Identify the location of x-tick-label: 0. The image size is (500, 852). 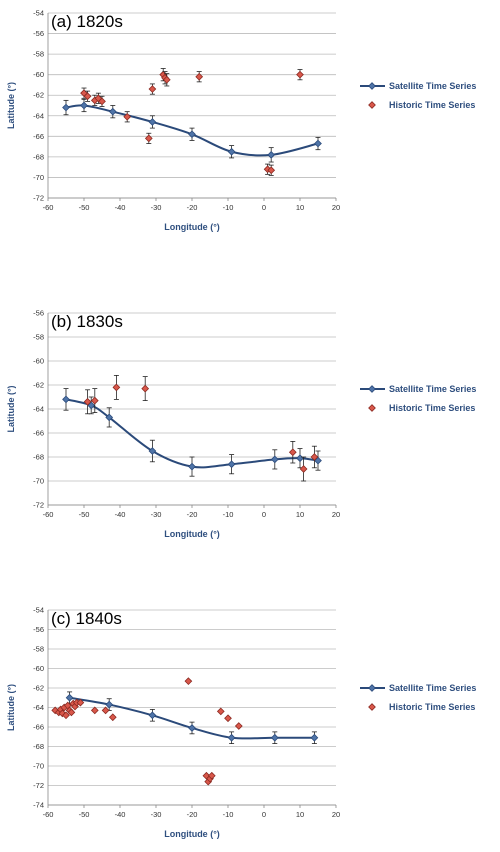
(264, 207).